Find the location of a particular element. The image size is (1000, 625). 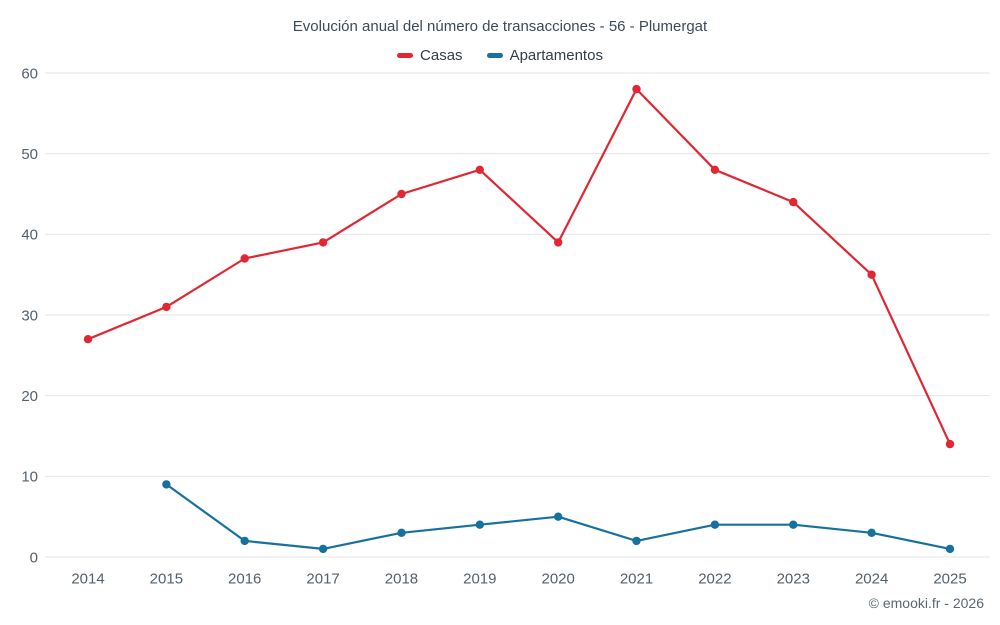

legend: Casas Apartamentos is located at coordinates (500, 55).